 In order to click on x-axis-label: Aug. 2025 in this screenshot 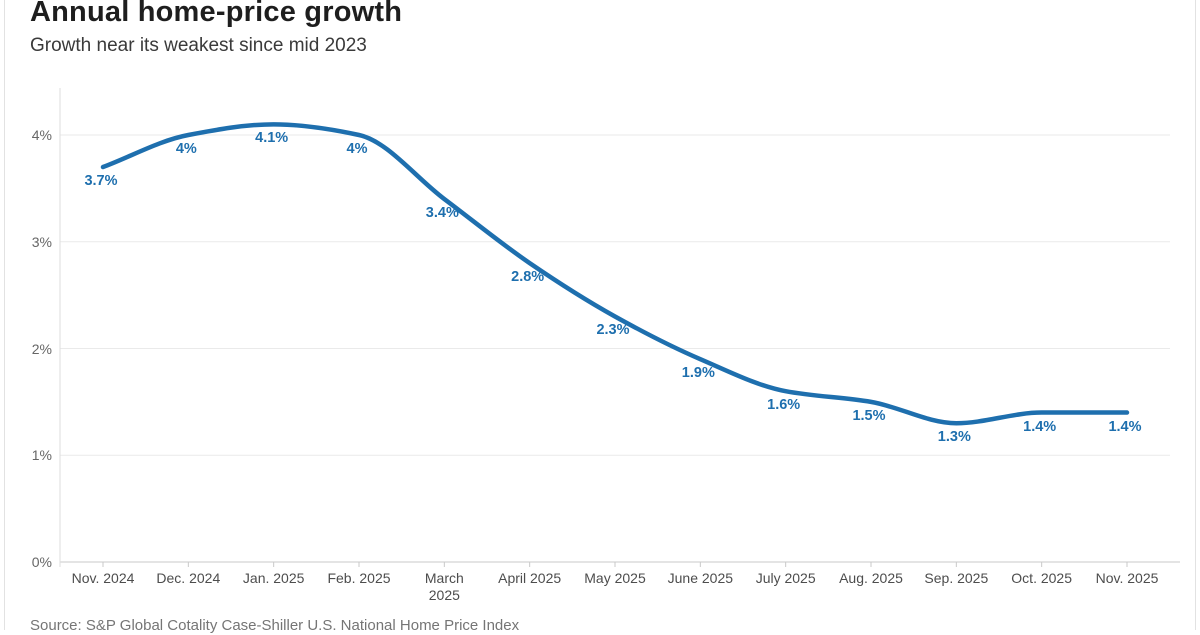, I will do `click(871, 578)`.